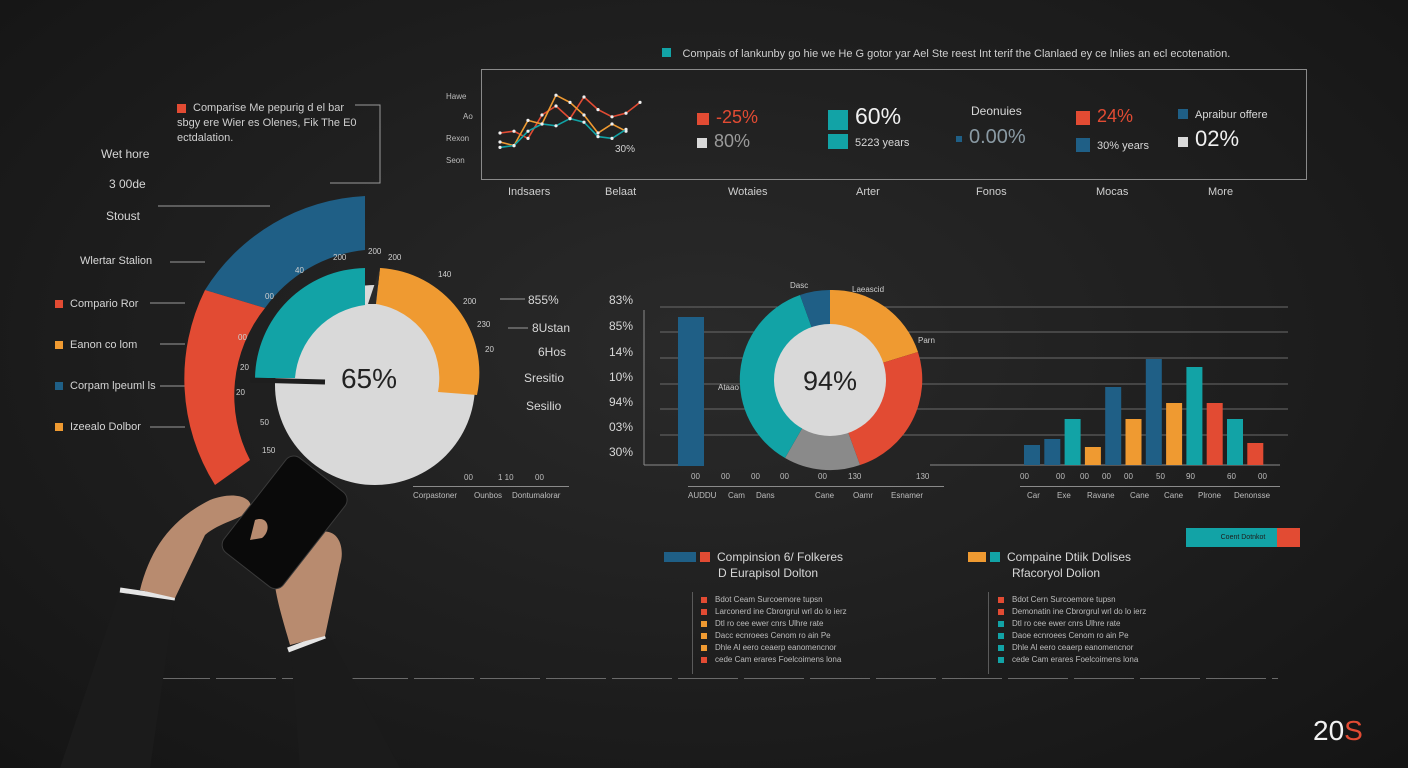 The image size is (1408, 768). Describe the element at coordinates (753, 557) in the screenshot. I see `legend-block-left-title: Compinsion 6/ Folkeres` at that location.